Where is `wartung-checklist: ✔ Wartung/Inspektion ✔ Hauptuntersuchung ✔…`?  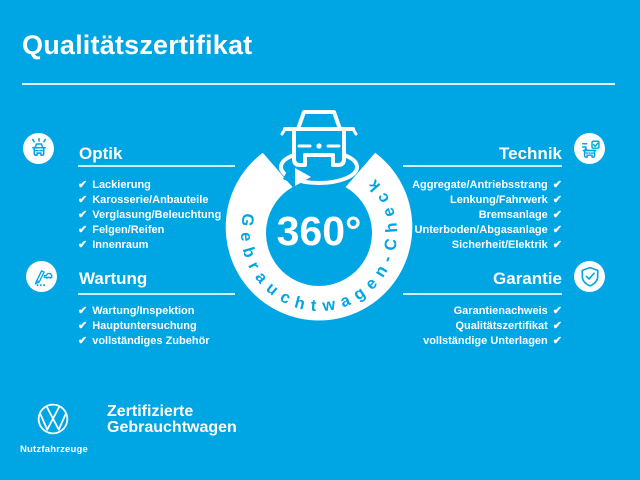 wartung-checklist: ✔ Wartung/Inspektion ✔ Hauptuntersuchung ✔… is located at coordinates (144, 325).